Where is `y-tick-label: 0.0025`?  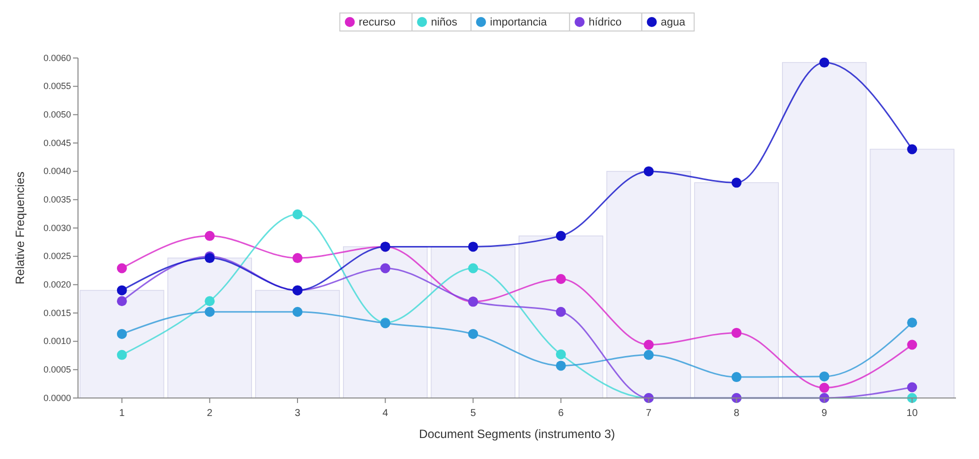 y-tick-label: 0.0025 is located at coordinates (57, 256).